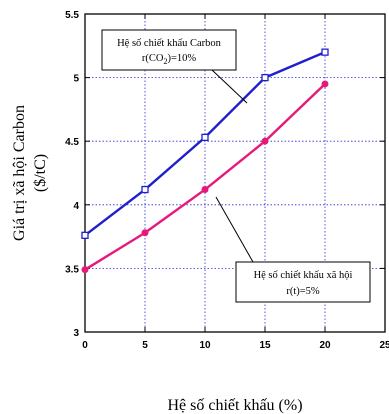  I want to click on annotation-social-leader, so click(234, 229).